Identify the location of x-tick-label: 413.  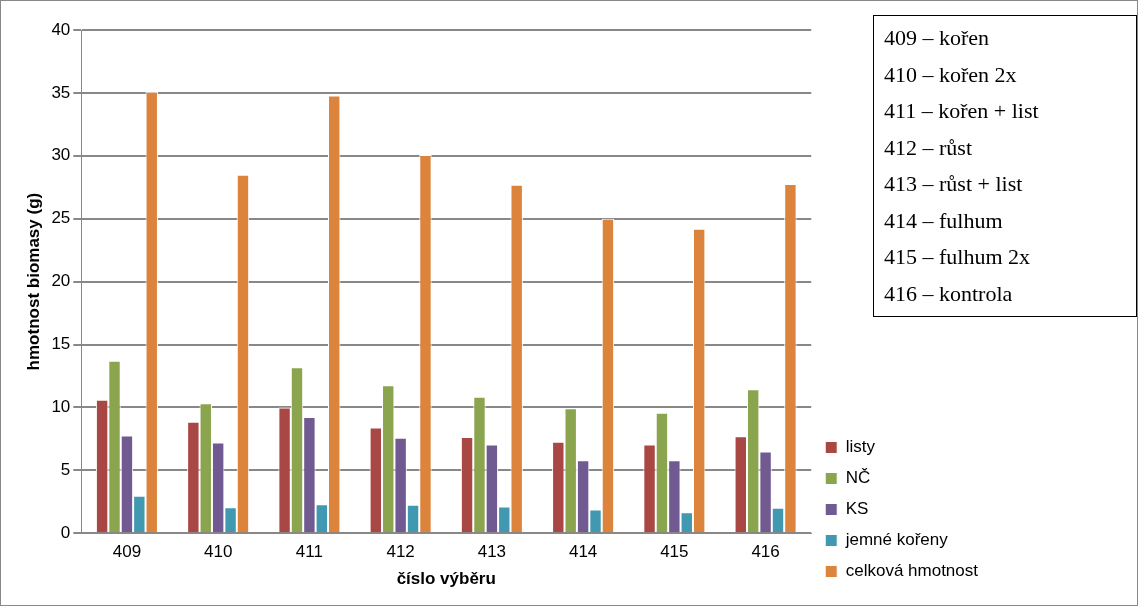
(492, 552).